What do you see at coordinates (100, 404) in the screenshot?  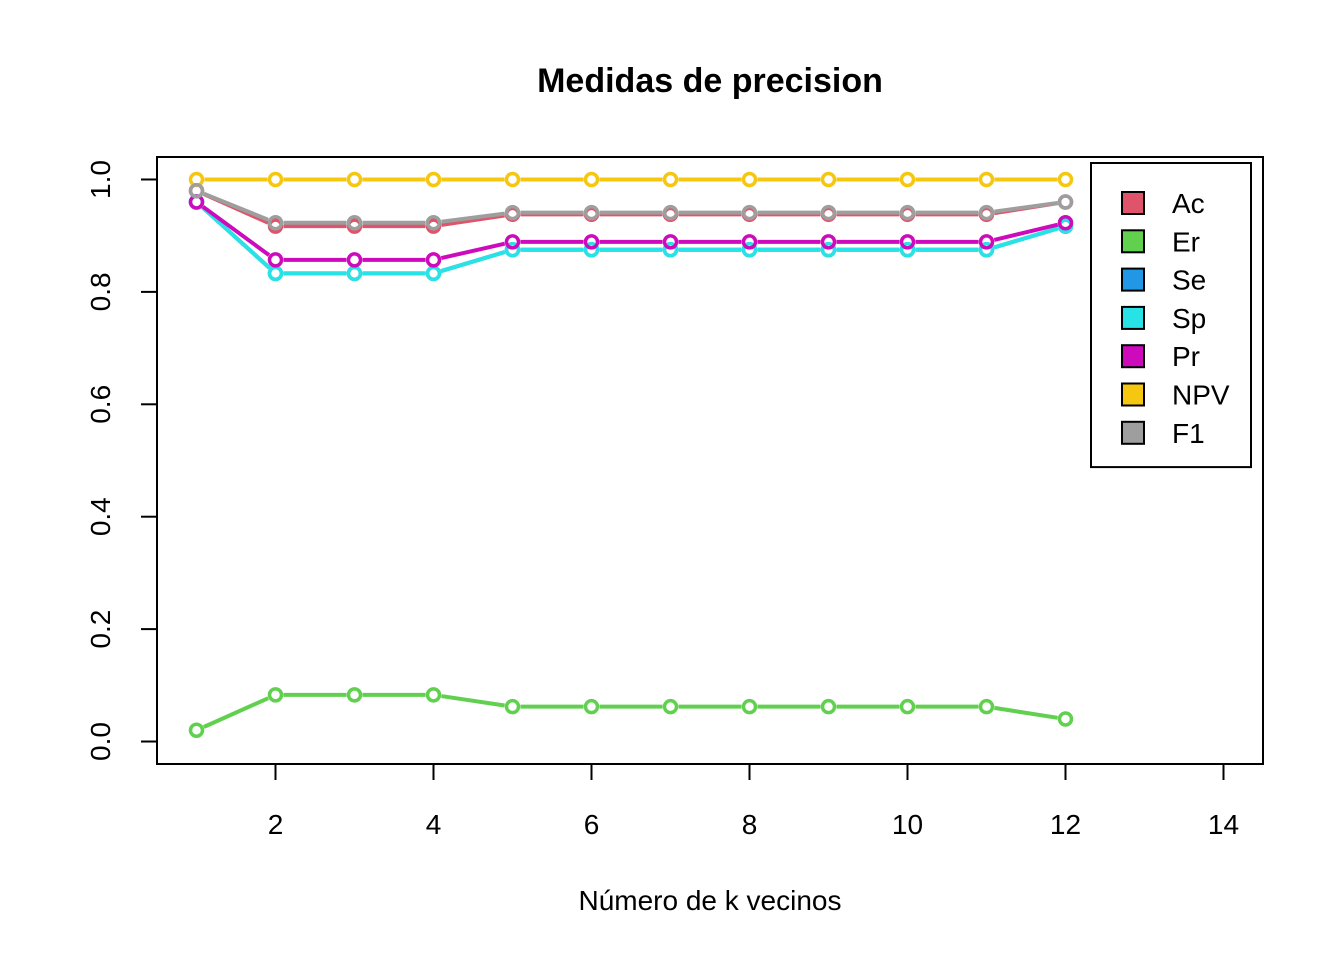 I see `y-tick-label: 0.6` at bounding box center [100, 404].